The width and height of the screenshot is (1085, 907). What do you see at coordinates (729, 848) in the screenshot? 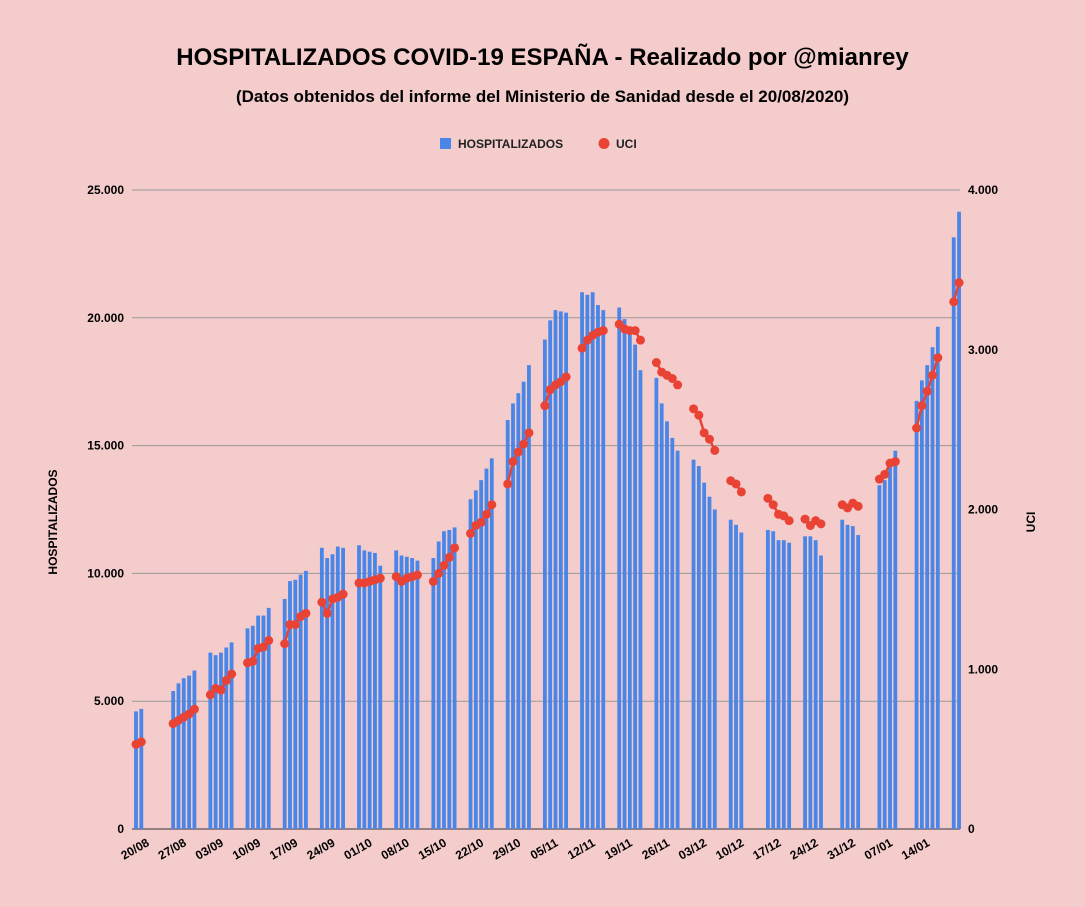
I see `x-tick-label: 10/12` at bounding box center [729, 848].